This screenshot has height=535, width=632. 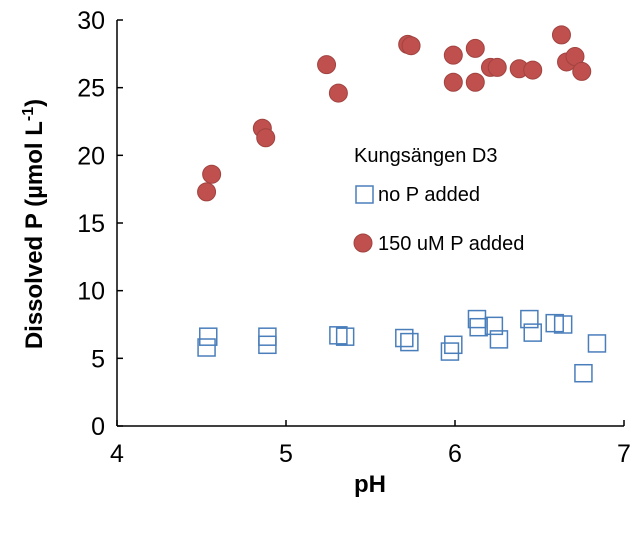 What do you see at coordinates (98, 427) in the screenshot?
I see `y-tick-label: 0` at bounding box center [98, 427].